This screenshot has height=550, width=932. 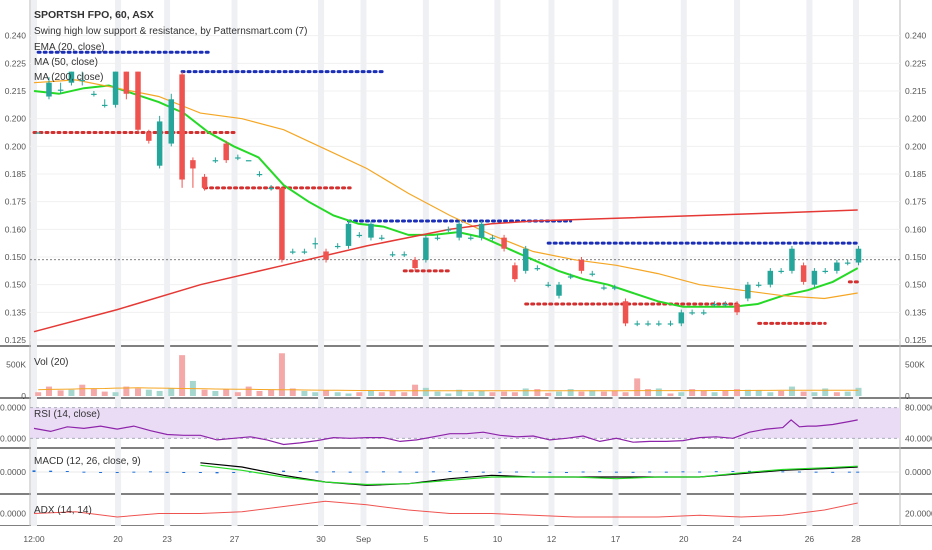 I want to click on rsi-pane: 40.0000 40.0000 80.0000 80.0000, so click(x=466, y=424).